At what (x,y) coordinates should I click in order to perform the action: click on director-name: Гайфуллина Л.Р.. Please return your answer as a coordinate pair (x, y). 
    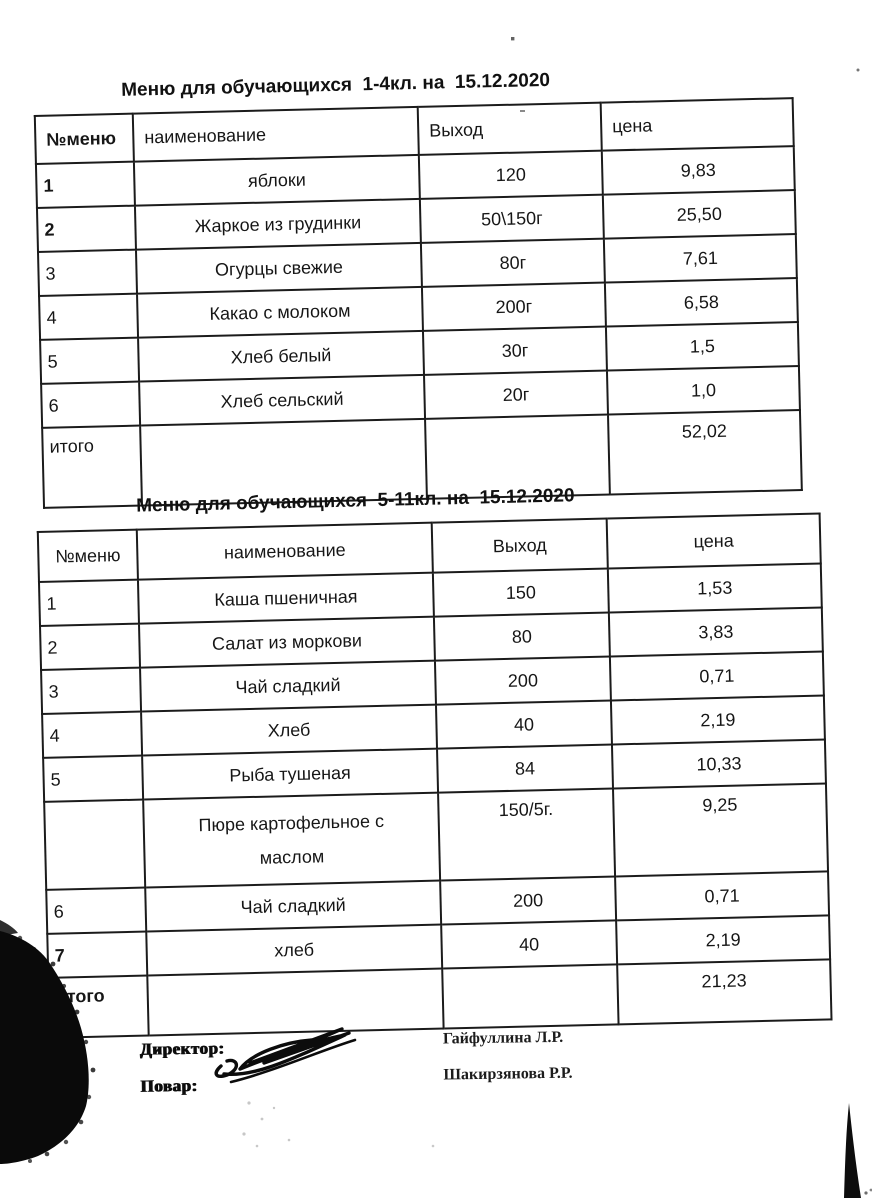
    Looking at the image, I should click on (503, 1038).